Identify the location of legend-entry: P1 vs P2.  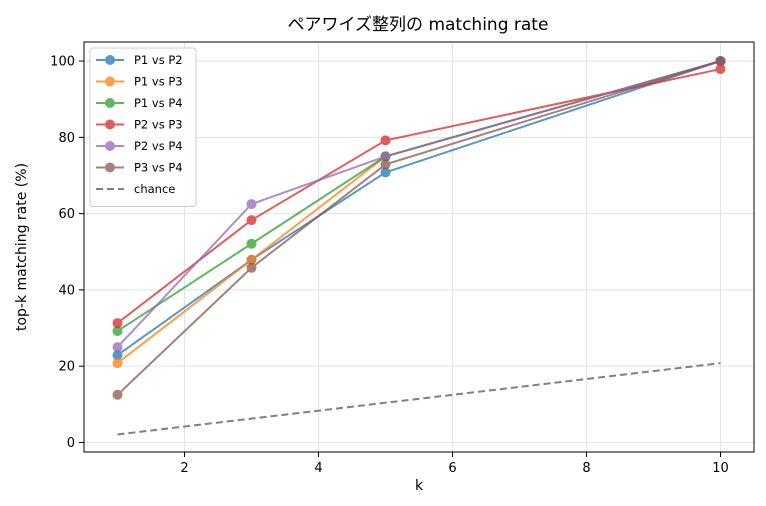
(139, 60).